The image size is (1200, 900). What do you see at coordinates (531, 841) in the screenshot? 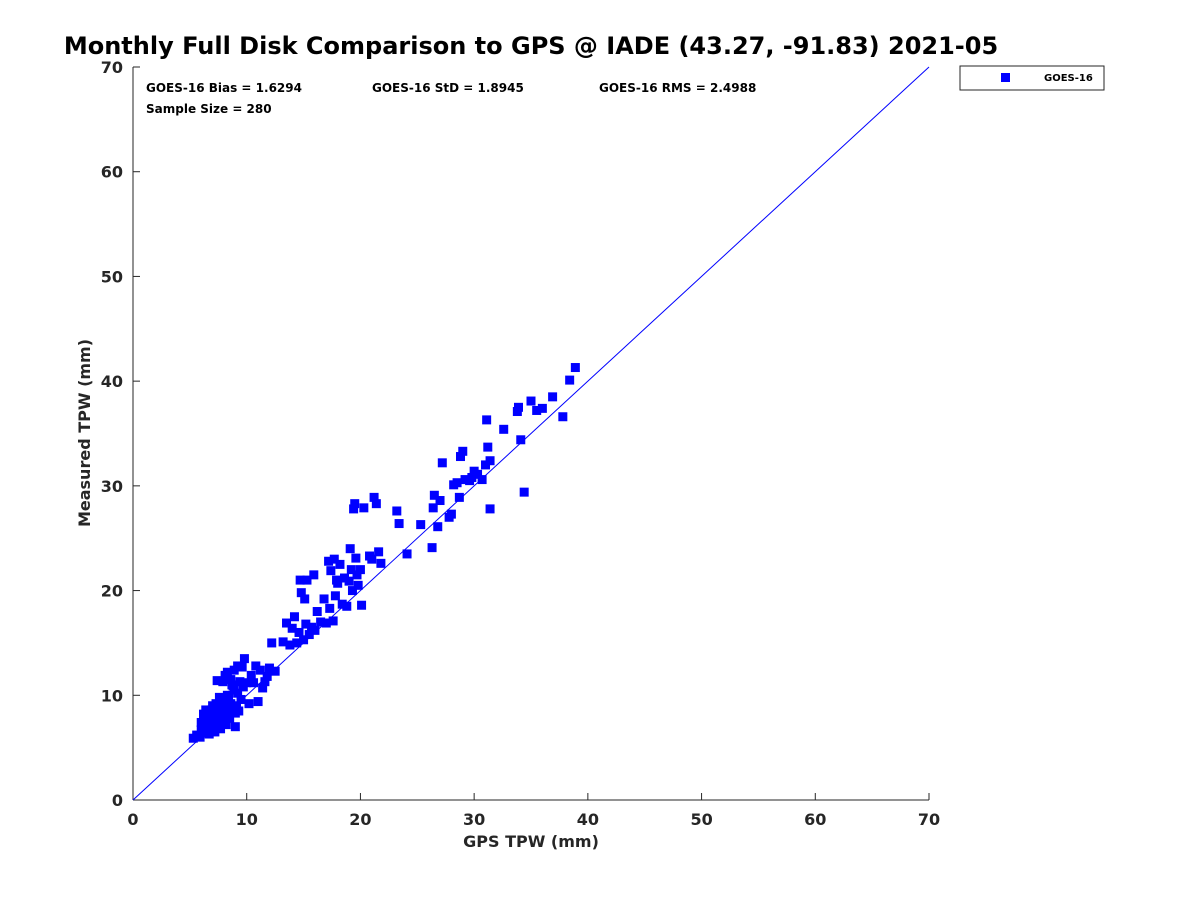
I see `x-axis-label: GPS TPW (mm)` at bounding box center [531, 841].